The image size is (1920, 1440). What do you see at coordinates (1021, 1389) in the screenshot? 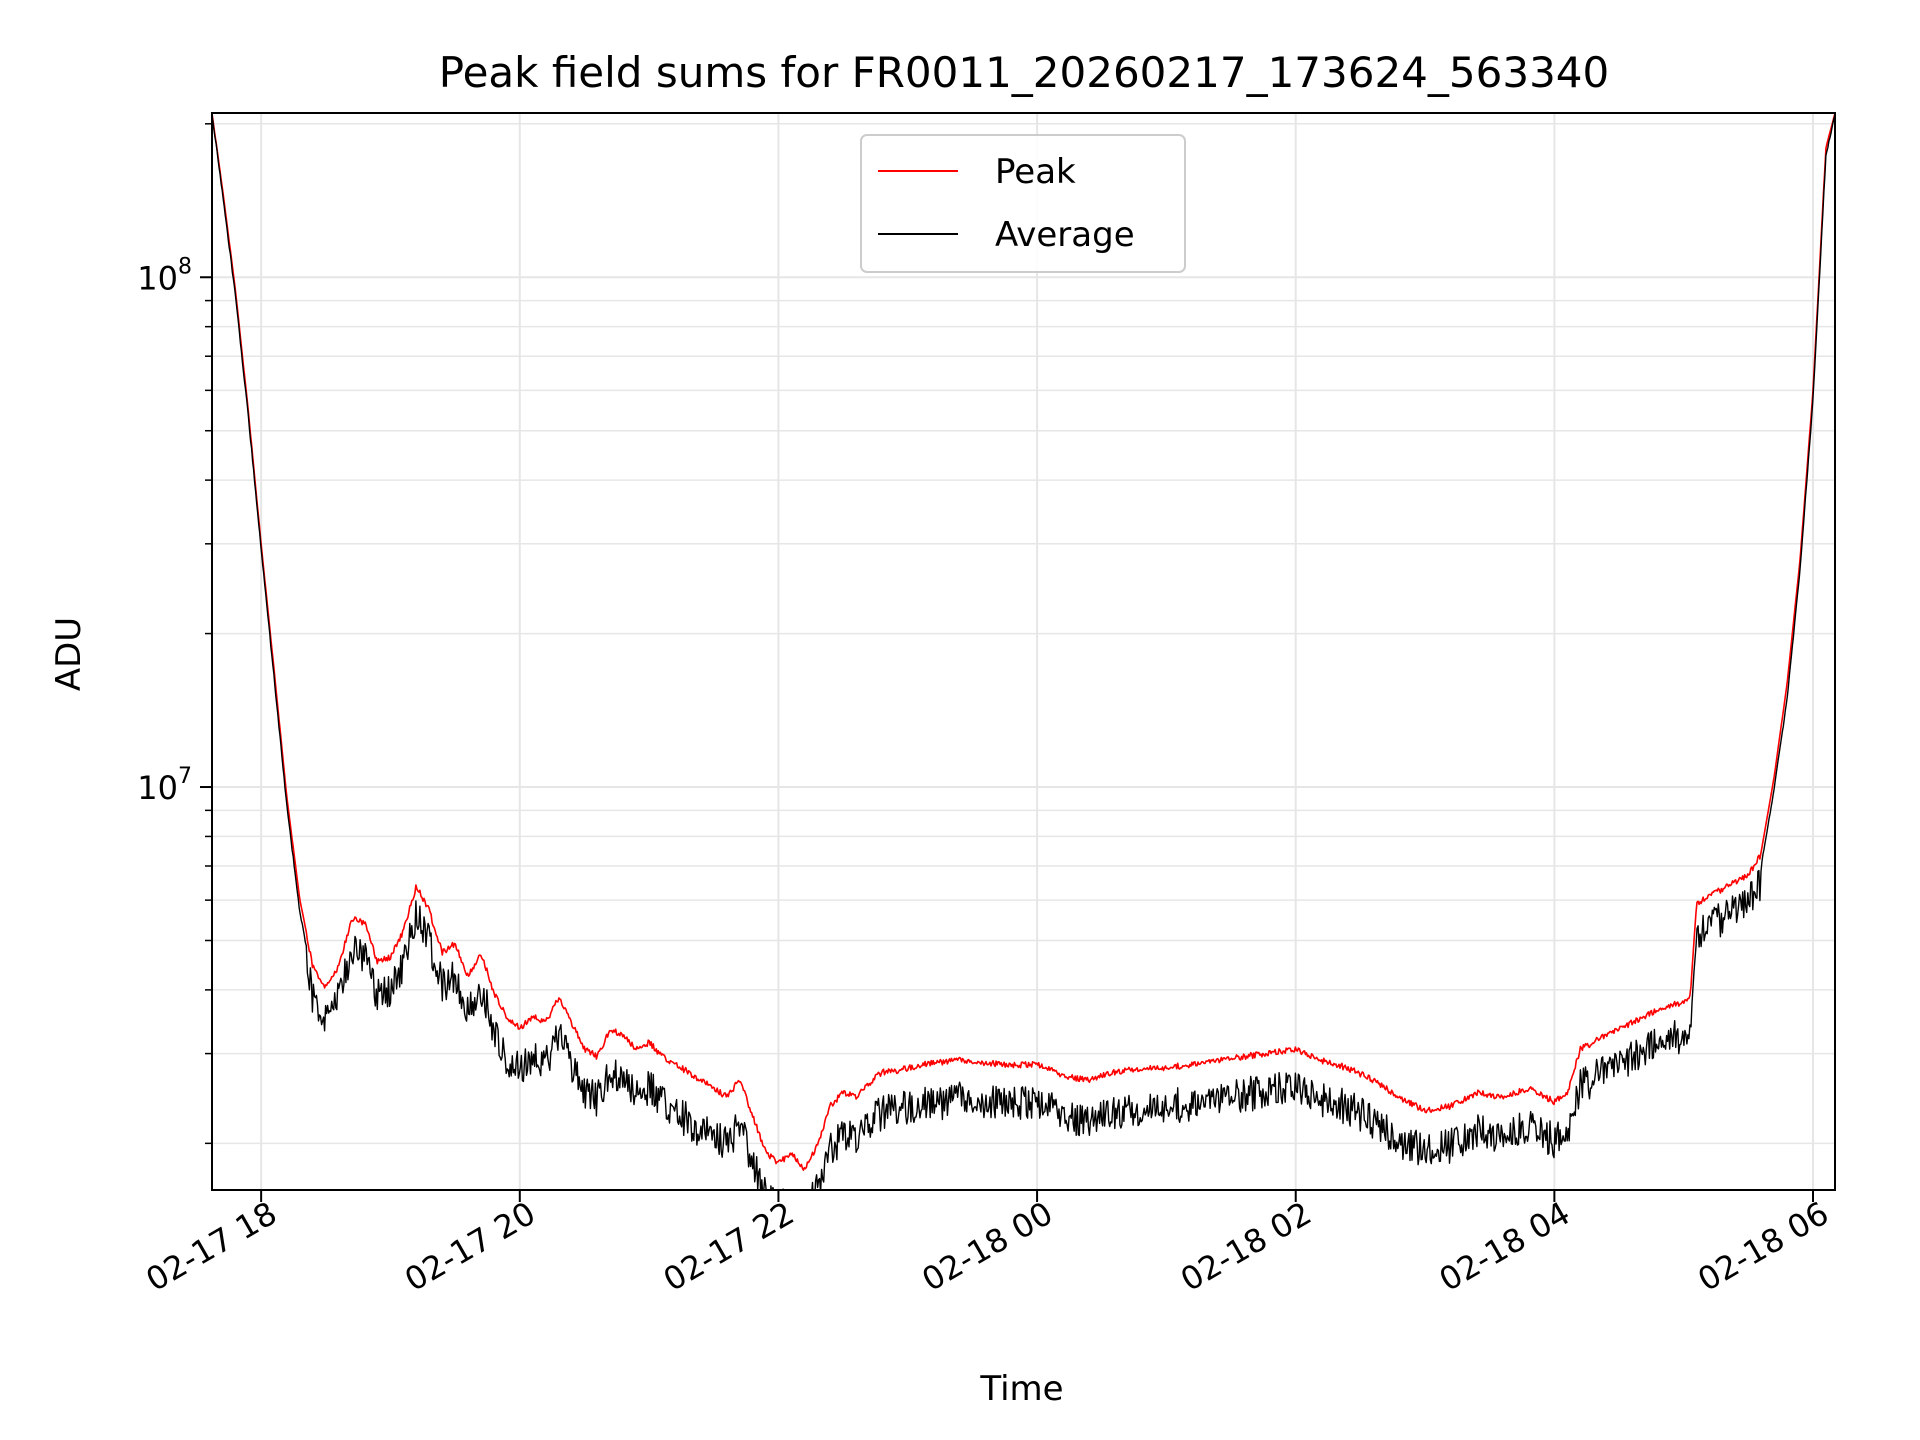
I see `x-axis-label: Time` at bounding box center [1021, 1389].